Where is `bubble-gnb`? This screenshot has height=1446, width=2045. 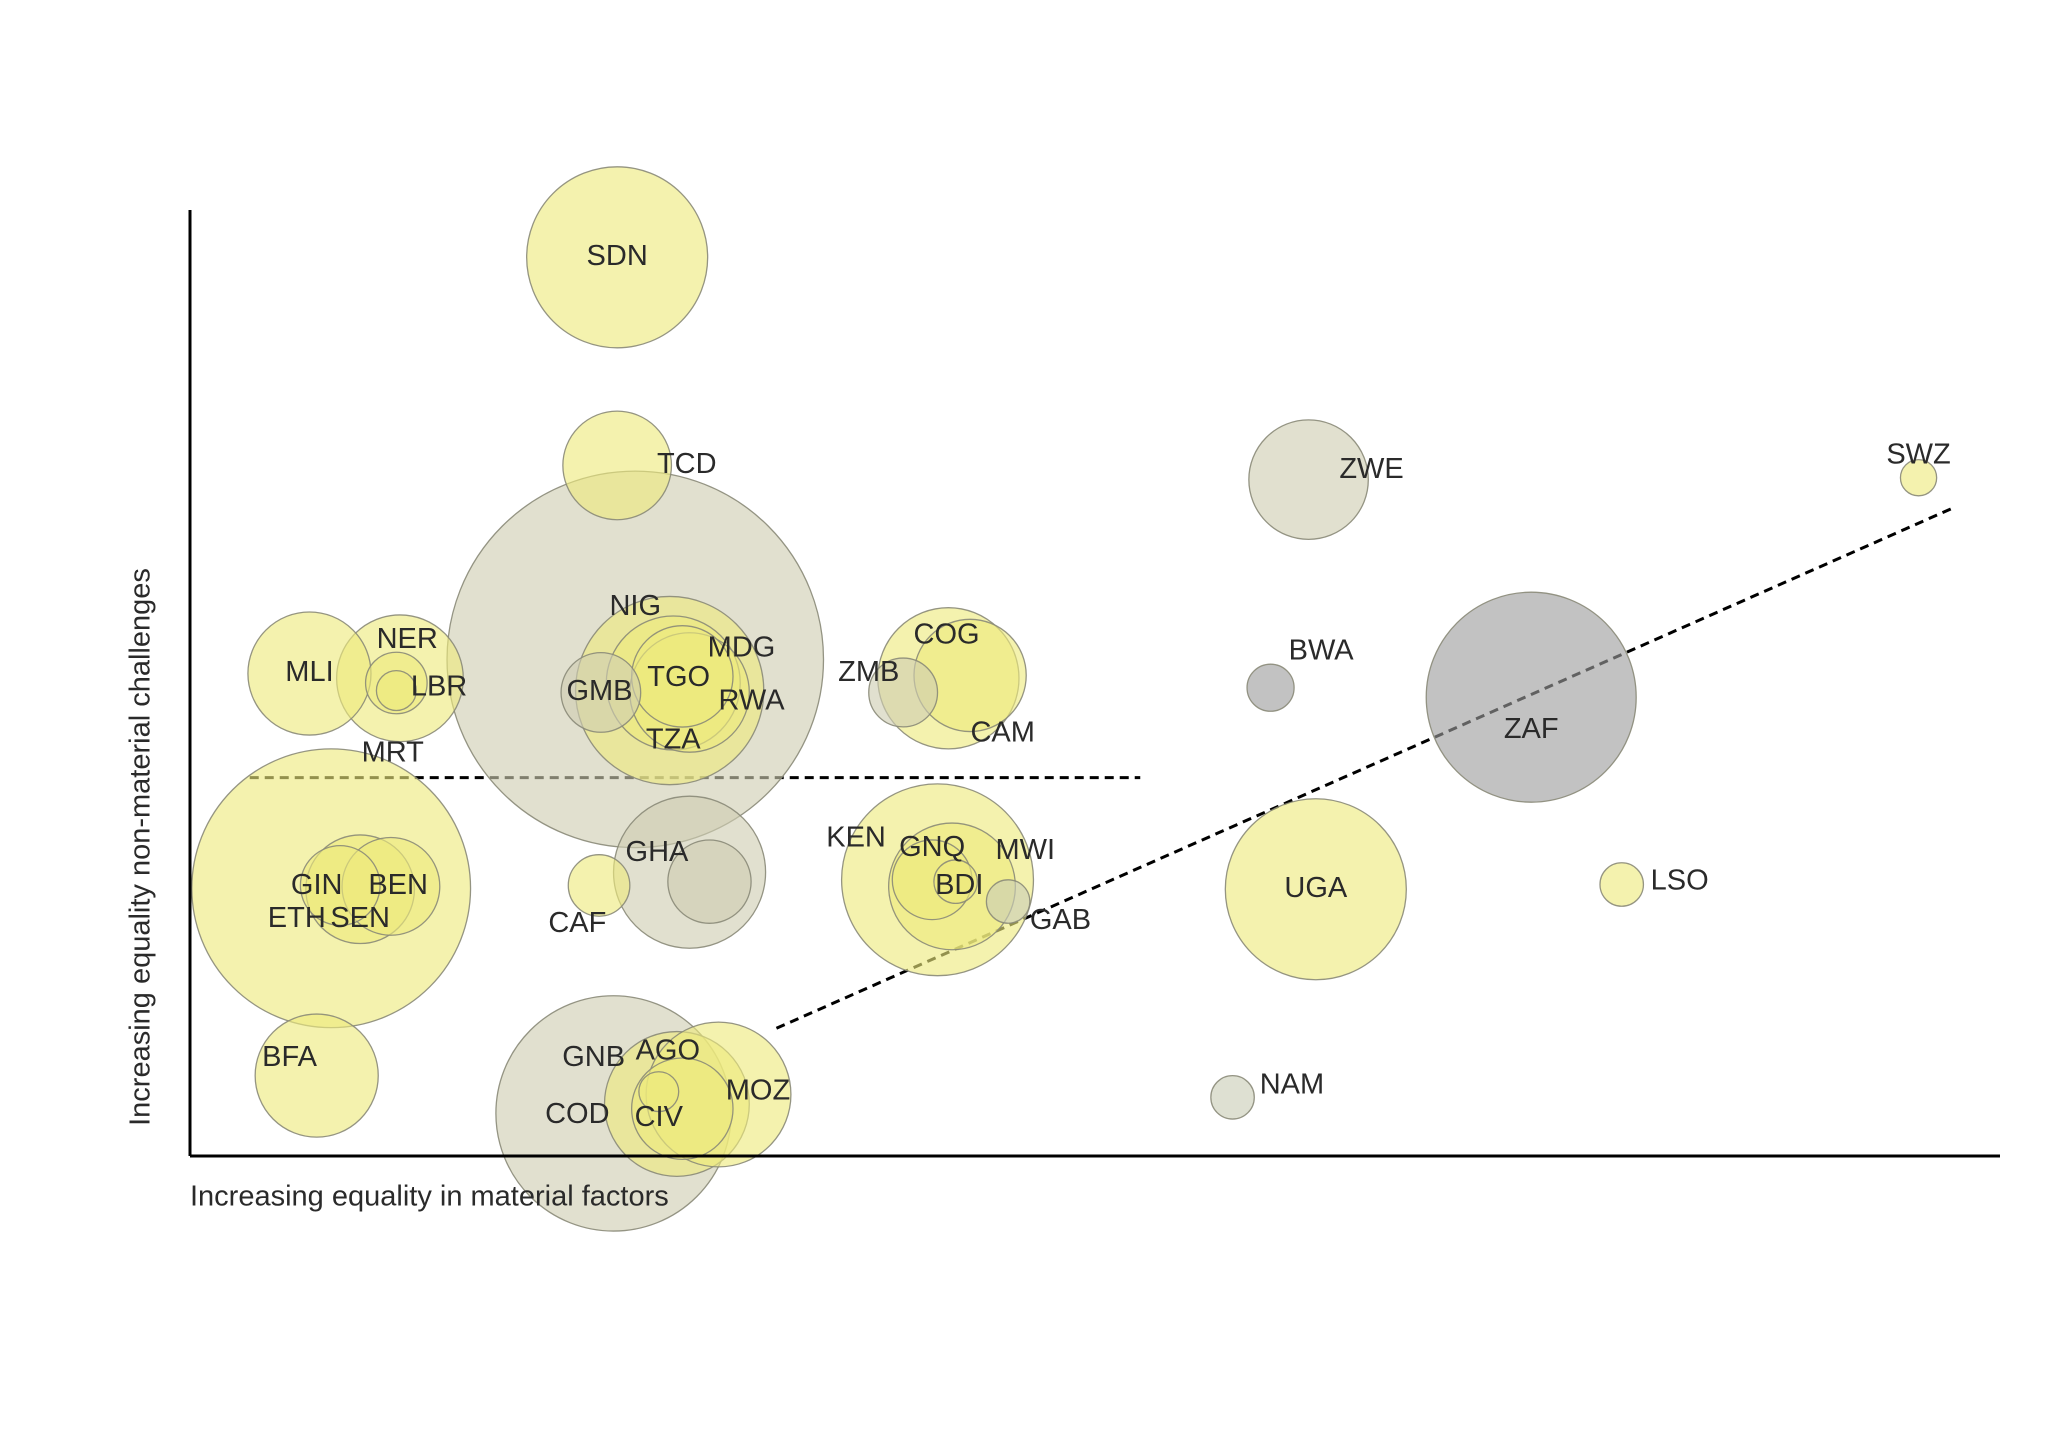
bubble-gnb is located at coordinates (659, 1092).